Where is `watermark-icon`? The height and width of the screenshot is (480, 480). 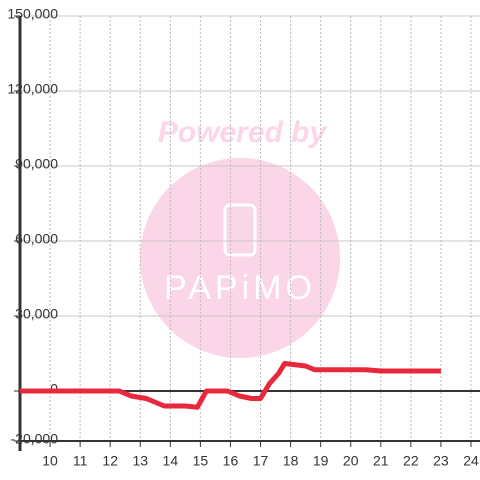
watermark-icon is located at coordinates (240, 230).